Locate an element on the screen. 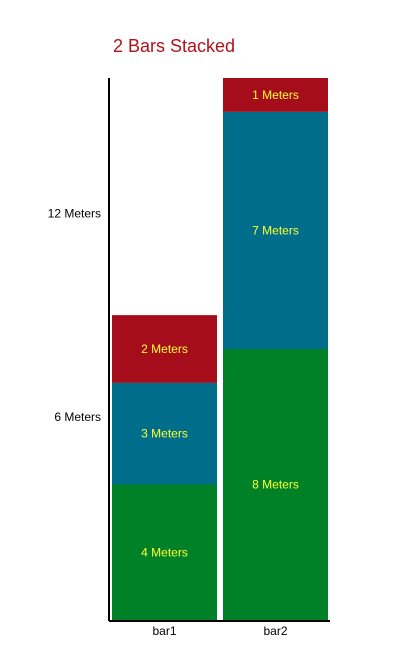 The height and width of the screenshot is (669, 405). segment-label-bar2-0: 8 Meters is located at coordinates (275, 485).